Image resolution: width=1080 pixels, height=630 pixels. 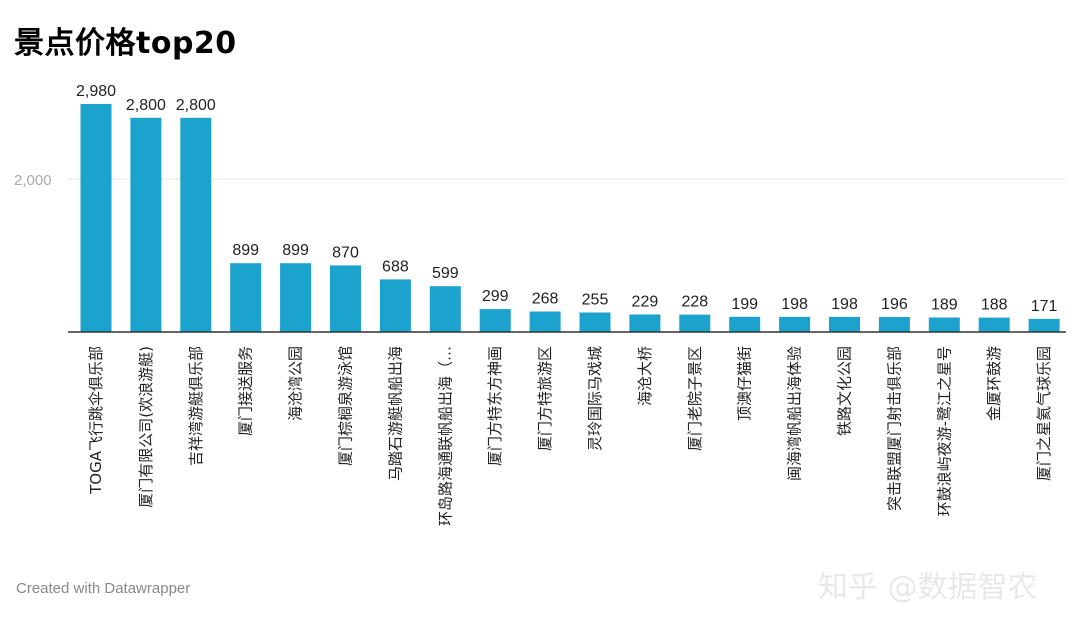 I want to click on value-label: 171, so click(x=1044, y=306).